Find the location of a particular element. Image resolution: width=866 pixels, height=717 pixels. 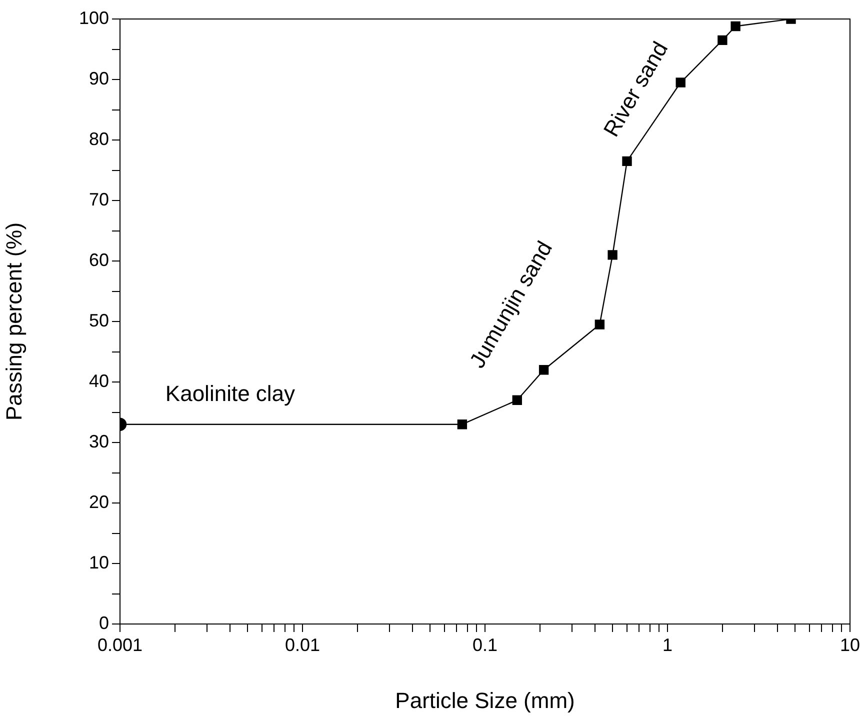

y-tick-label: 0 is located at coordinates (103, 622).